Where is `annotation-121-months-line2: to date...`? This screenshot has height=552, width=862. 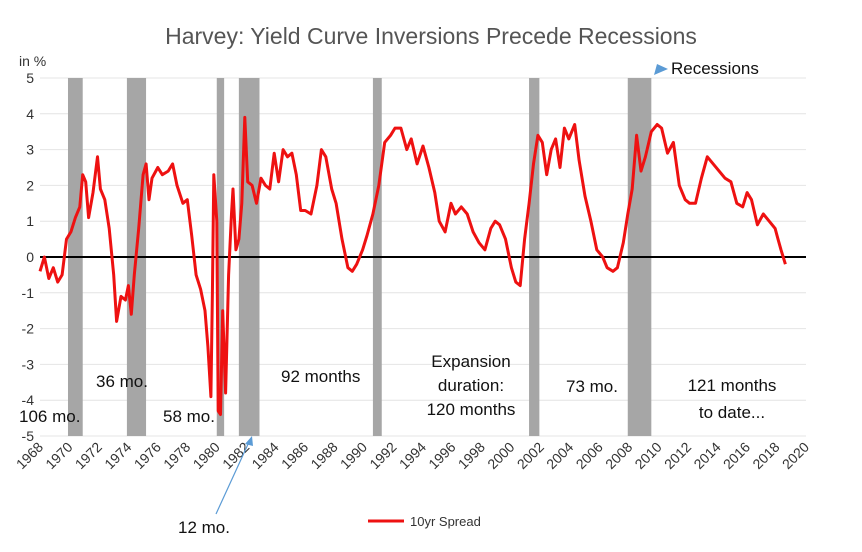
annotation-121-months-line2: to date... is located at coordinates (732, 412).